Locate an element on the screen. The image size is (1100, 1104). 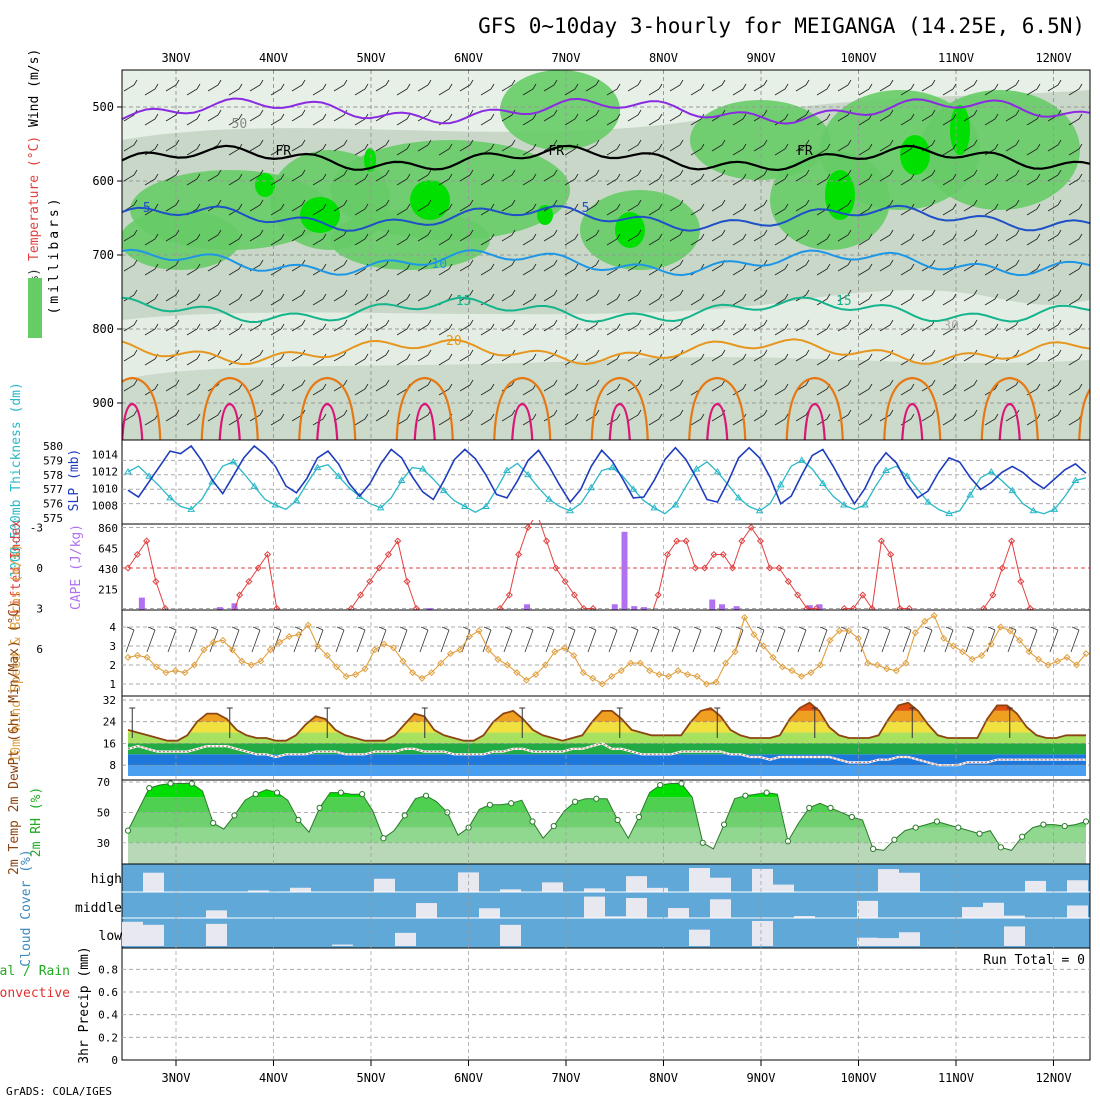
contour-label: 15 is located at coordinates (464, 301).